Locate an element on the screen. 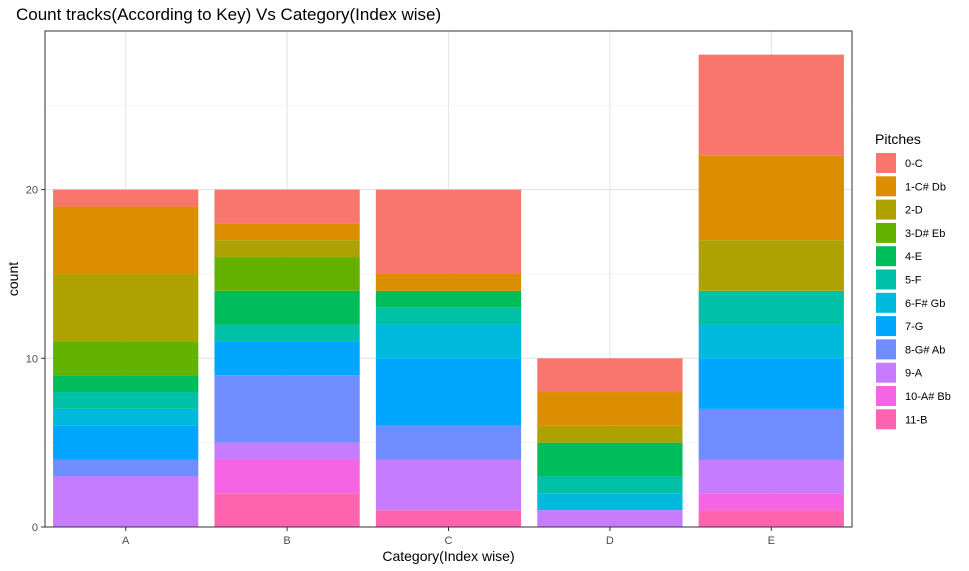 Image resolution: width=969 pixels, height=571 pixels. legend-label: 0-C is located at coordinates (914, 164).